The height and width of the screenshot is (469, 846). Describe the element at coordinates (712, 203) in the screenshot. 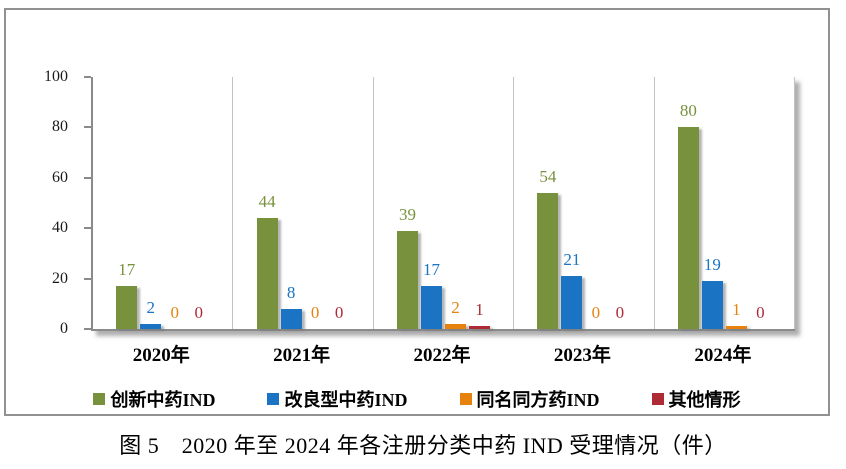

I see `bar-slot: 19` at that location.